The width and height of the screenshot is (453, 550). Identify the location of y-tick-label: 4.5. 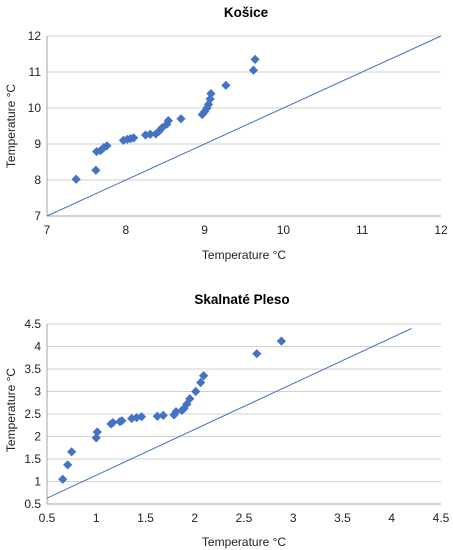
(32, 324).